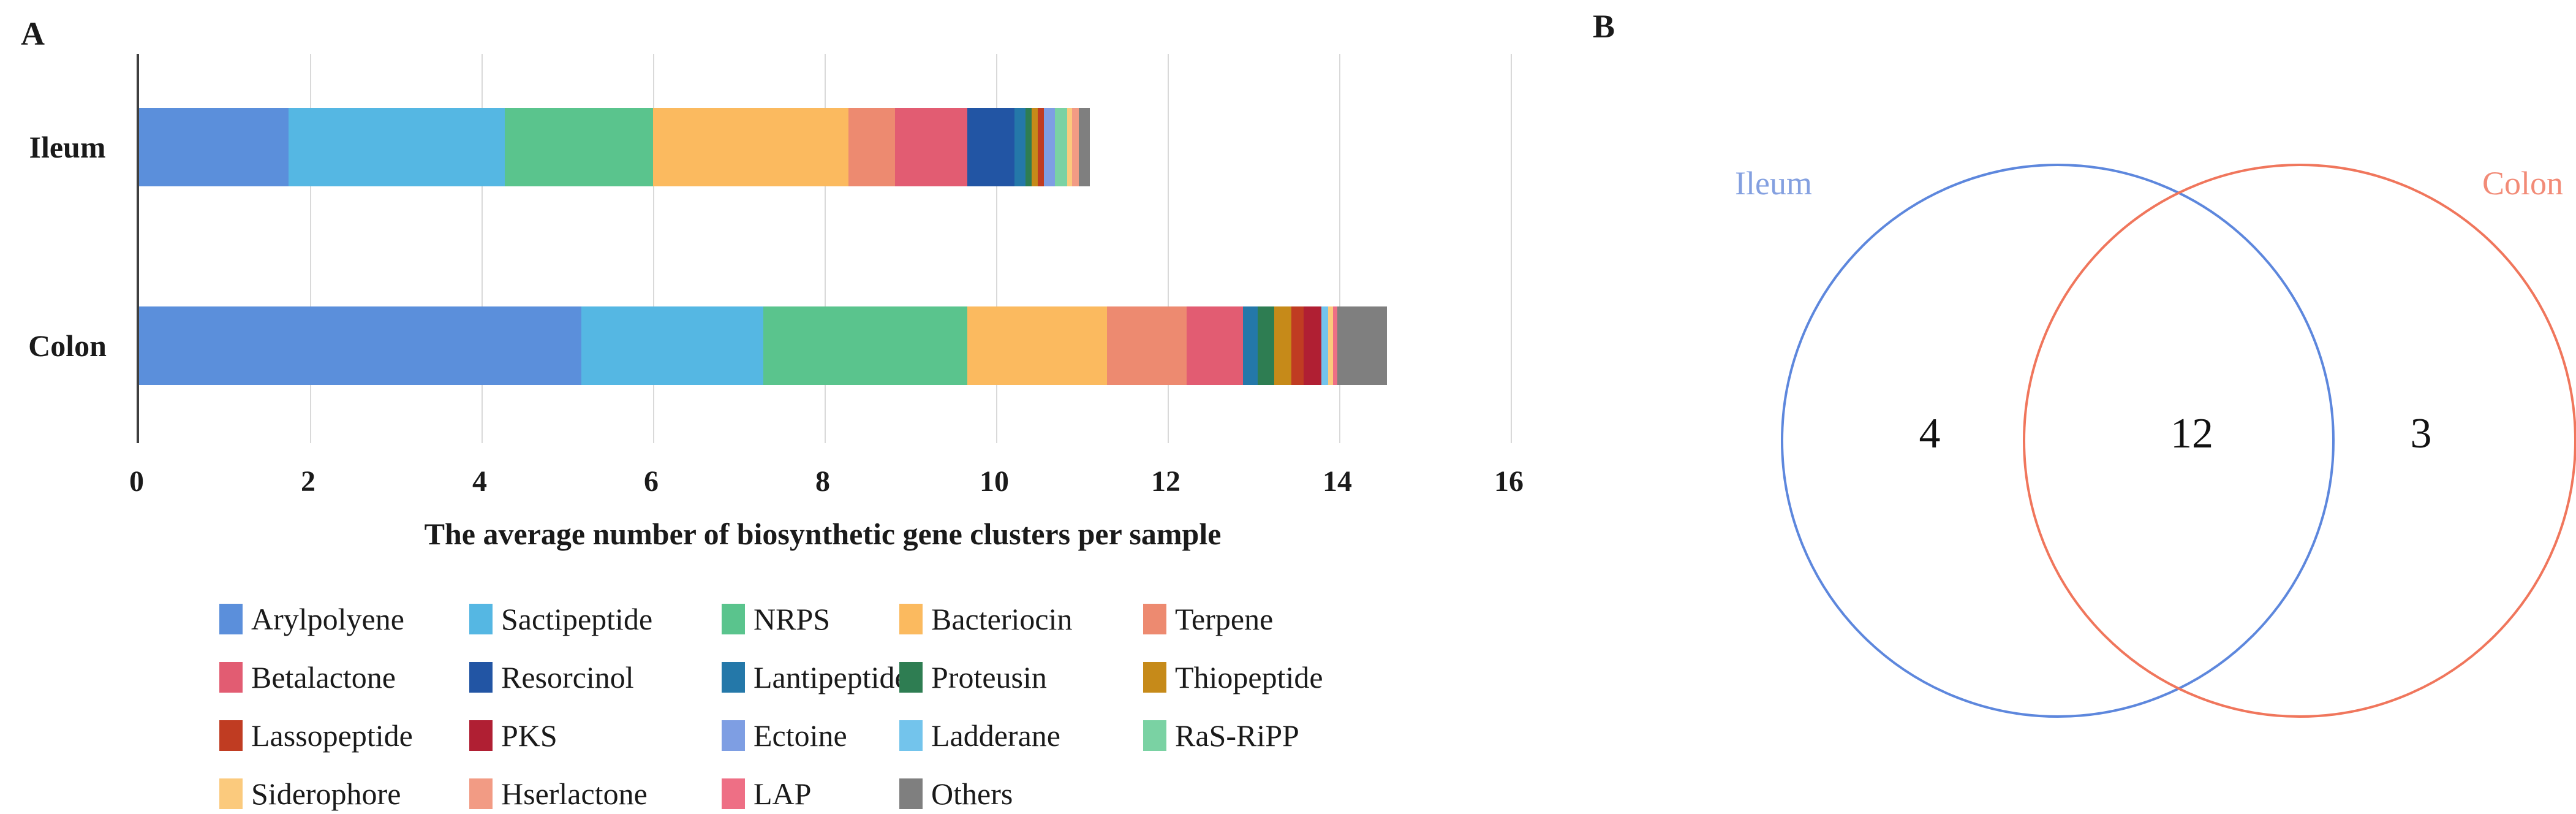  What do you see at coordinates (1037, 345) in the screenshot?
I see `bar-segment-colon-bacteriocin` at bounding box center [1037, 345].